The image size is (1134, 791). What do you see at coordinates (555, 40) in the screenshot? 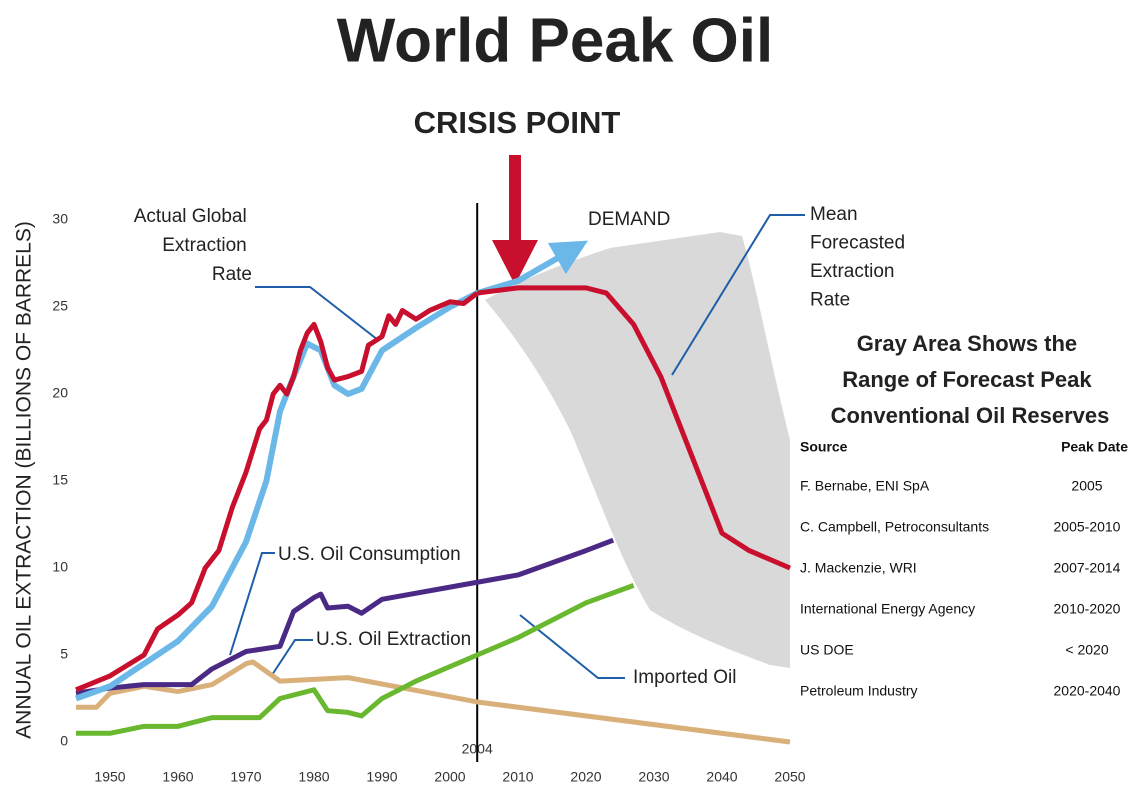
I see `chart-title: World Peak Oil` at bounding box center [555, 40].